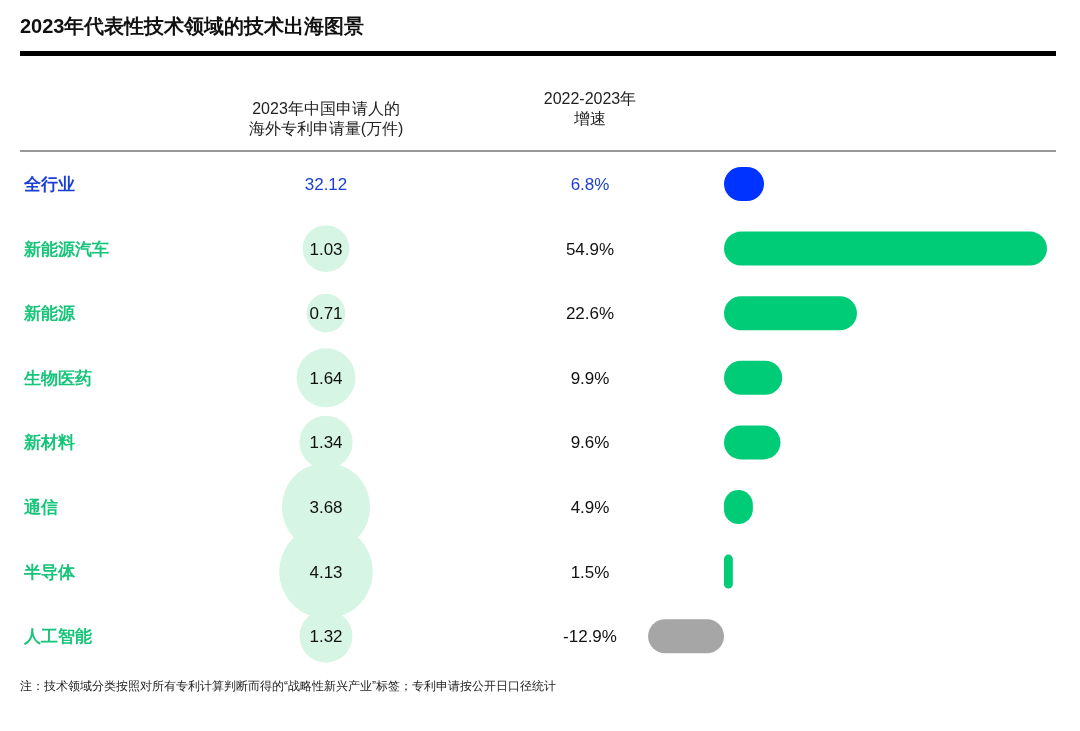 This screenshot has width=1080, height=731. Describe the element at coordinates (57, 378) in the screenshot. I see `y-tick-label: 生物医药` at that location.